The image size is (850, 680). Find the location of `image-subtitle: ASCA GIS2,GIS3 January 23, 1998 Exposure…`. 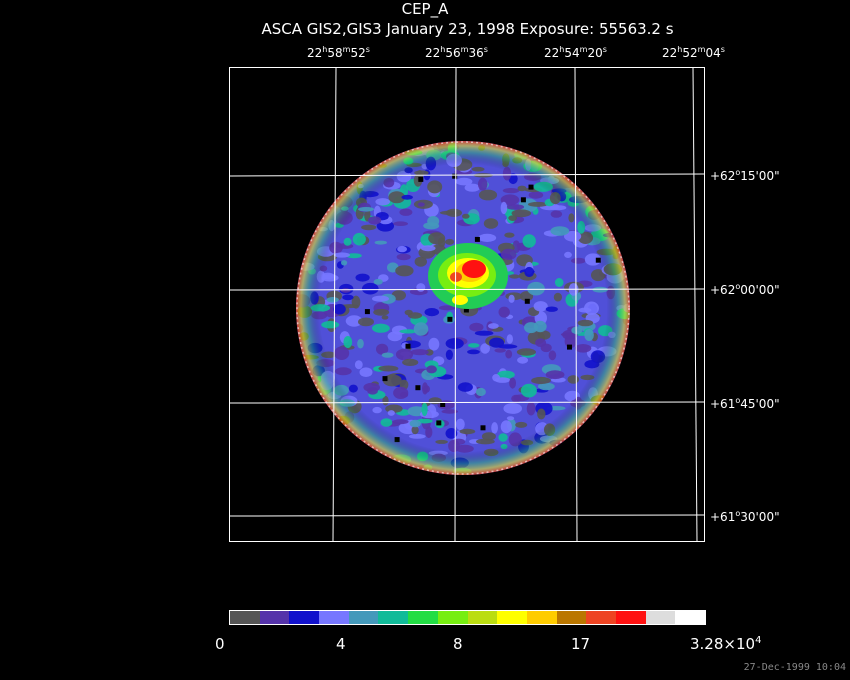

image-subtitle: ASCA GIS2,GIS3 January 23, 1998 Exposure… is located at coordinates (467, 29).